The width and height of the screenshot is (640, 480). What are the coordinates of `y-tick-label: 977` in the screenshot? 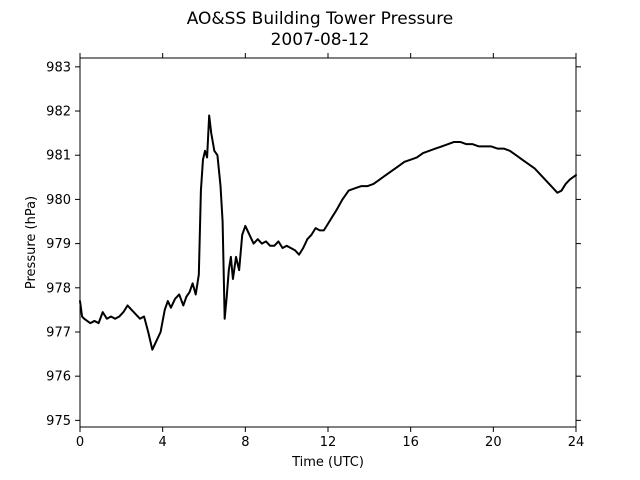 It's located at (58, 332).